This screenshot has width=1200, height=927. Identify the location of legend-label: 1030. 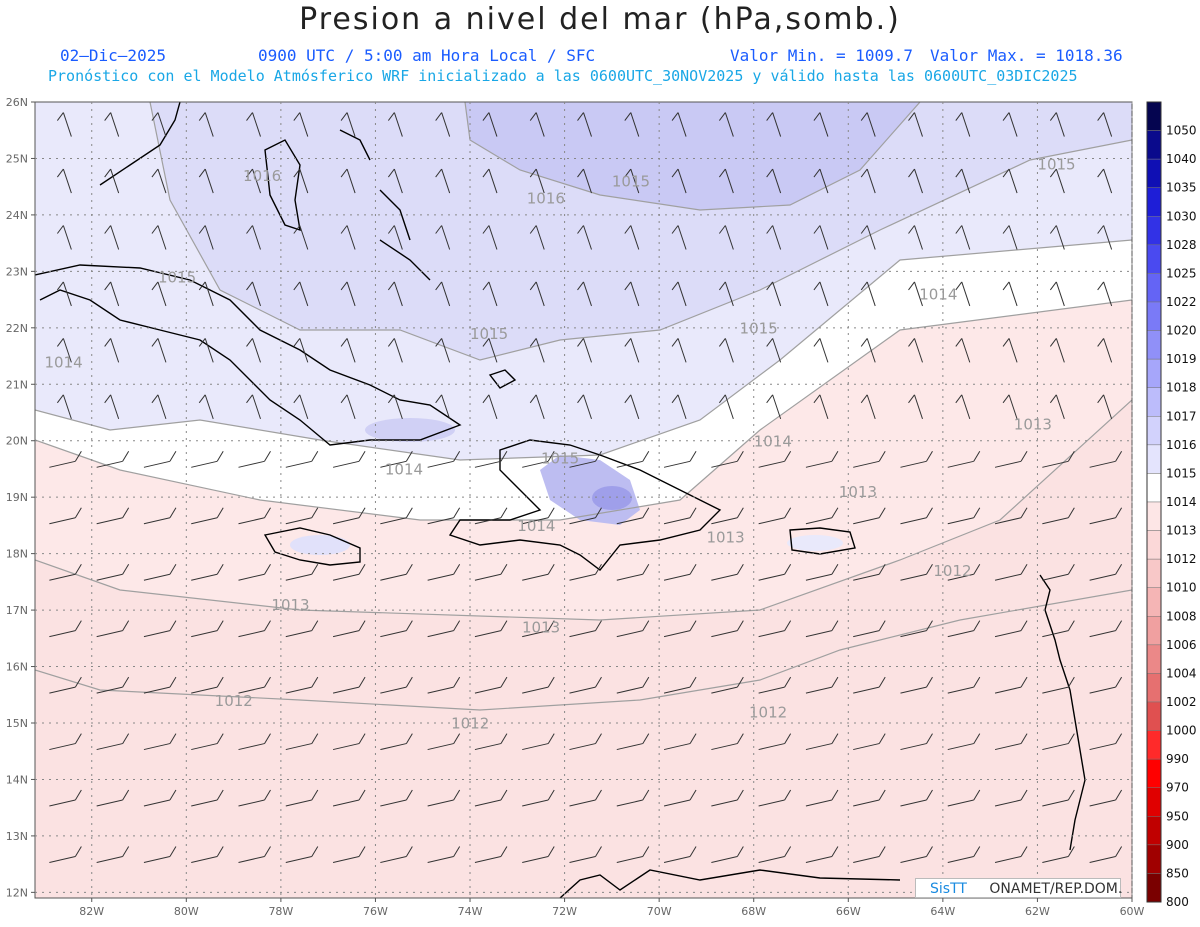
(1181, 216).